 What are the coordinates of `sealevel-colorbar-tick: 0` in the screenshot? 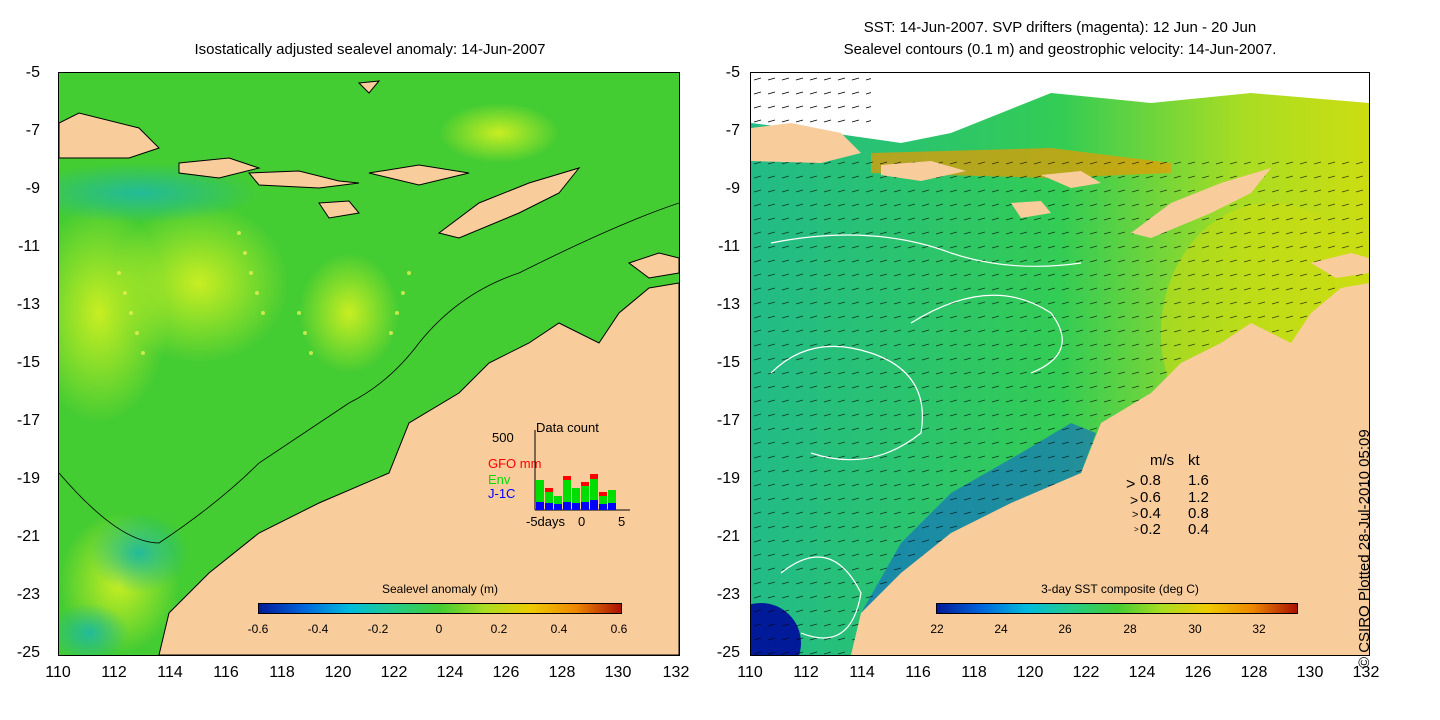 It's located at (439, 629).